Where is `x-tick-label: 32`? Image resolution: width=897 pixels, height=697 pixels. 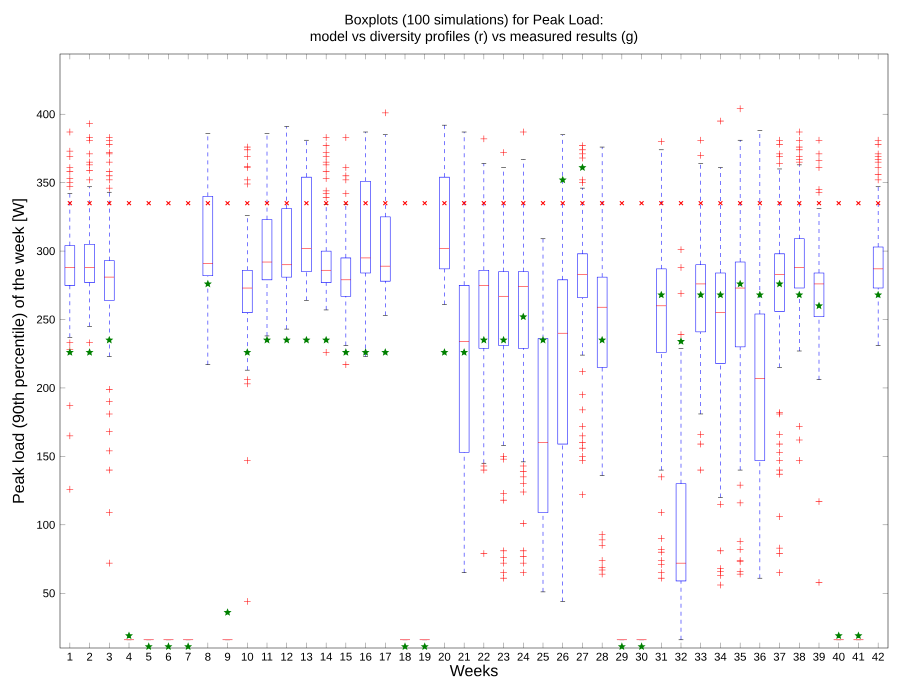
x-tick-label: 32 is located at coordinates (681, 656).